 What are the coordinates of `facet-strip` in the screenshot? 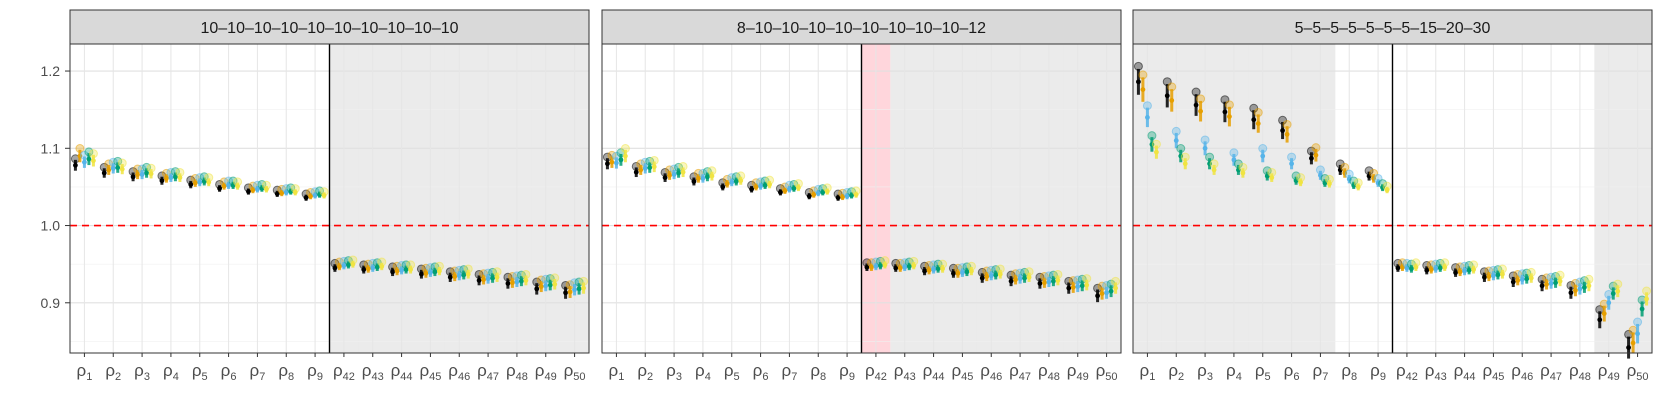 It's located at (329, 27).